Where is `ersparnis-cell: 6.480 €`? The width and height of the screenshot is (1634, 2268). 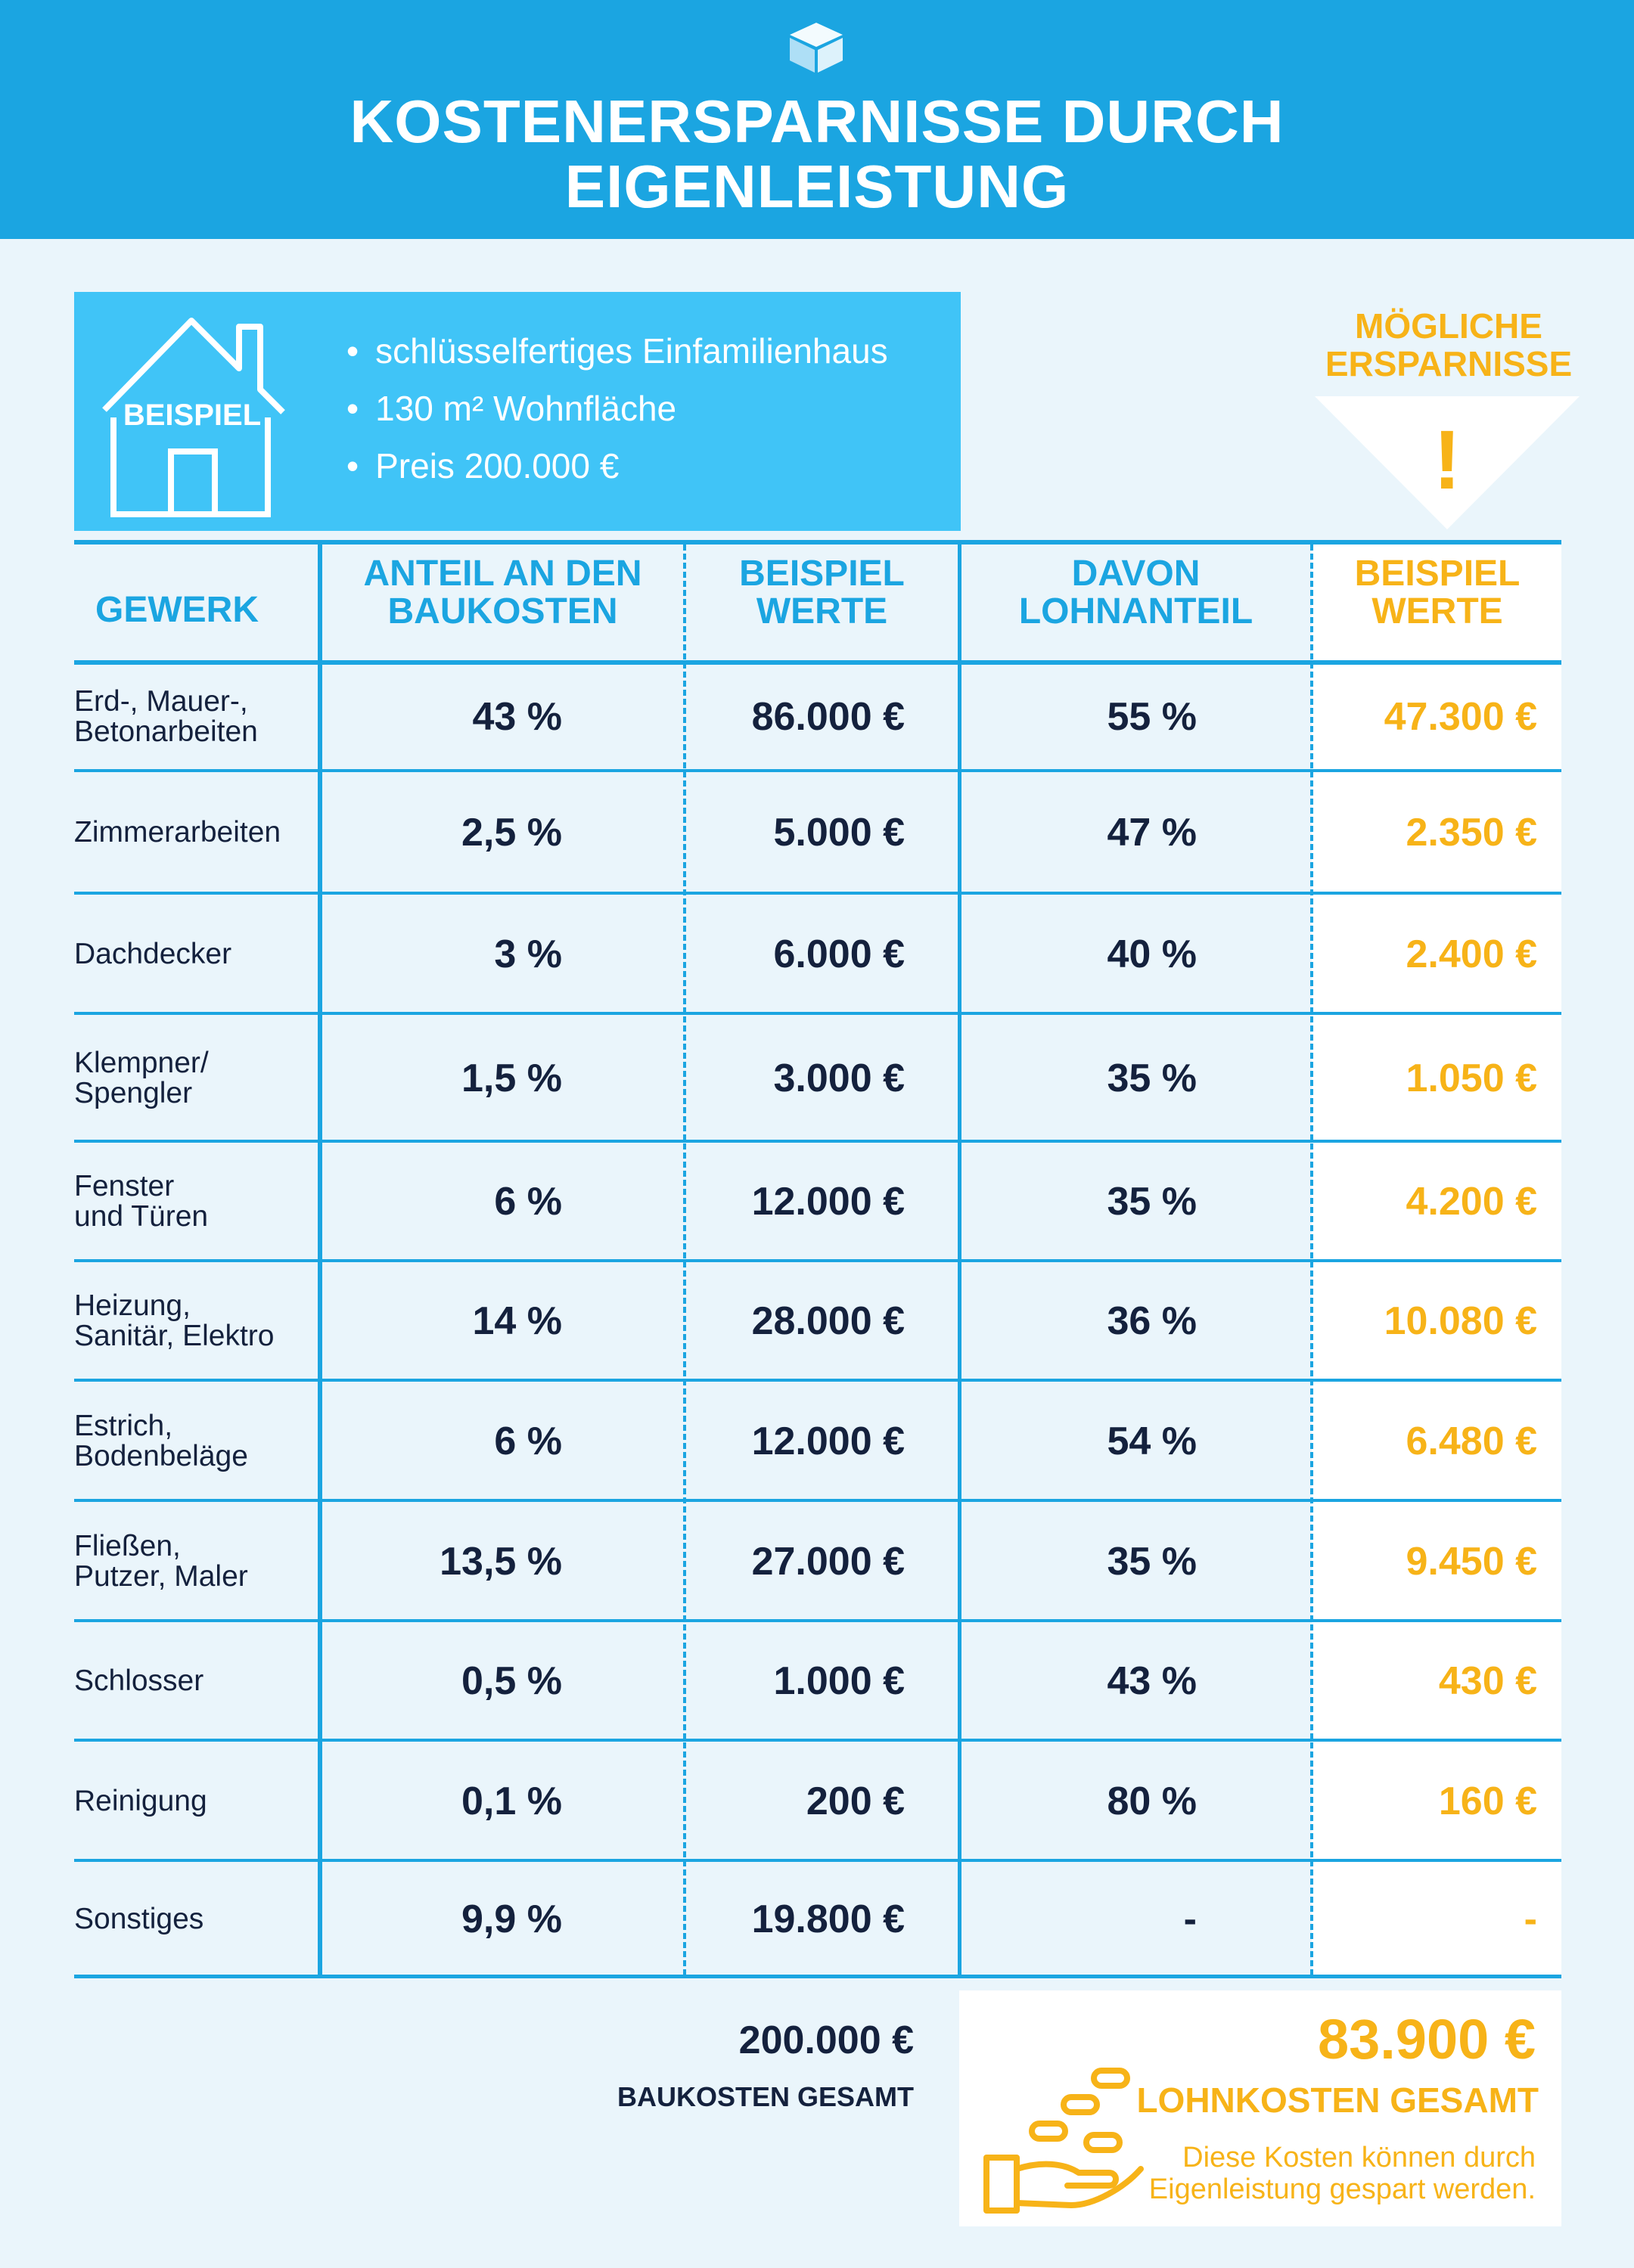 ersparnis-cell: 6.480 € is located at coordinates (1472, 1441).